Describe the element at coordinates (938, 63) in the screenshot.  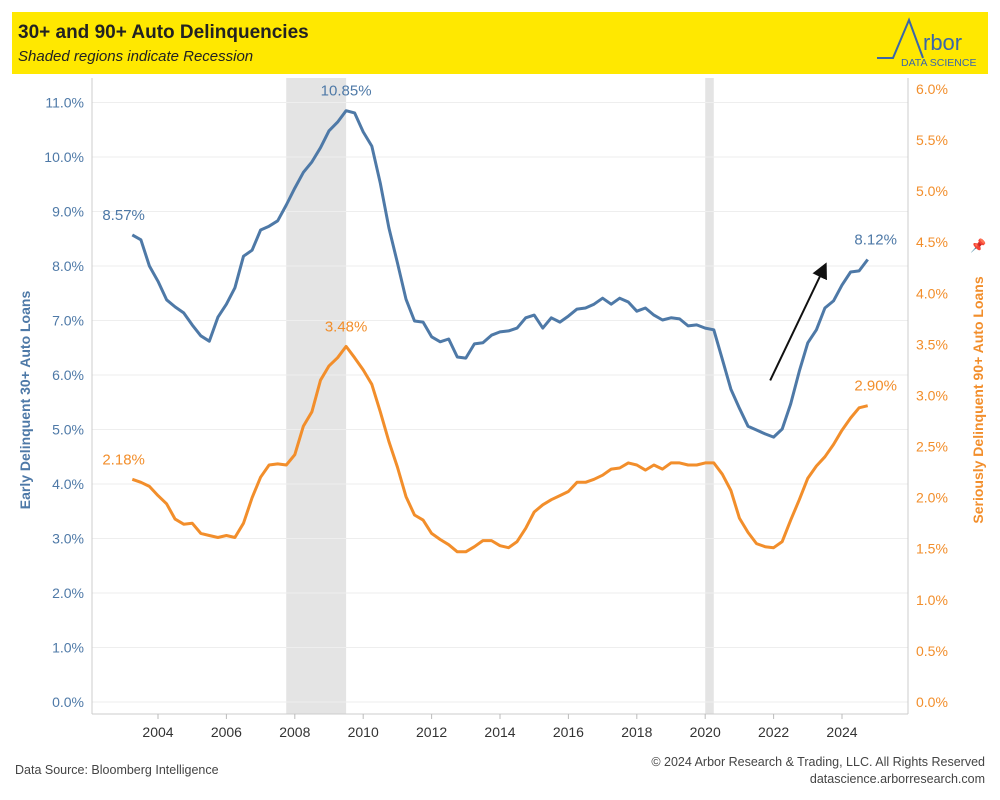
I see `svg-text: DATA SCIENCE` at that location.